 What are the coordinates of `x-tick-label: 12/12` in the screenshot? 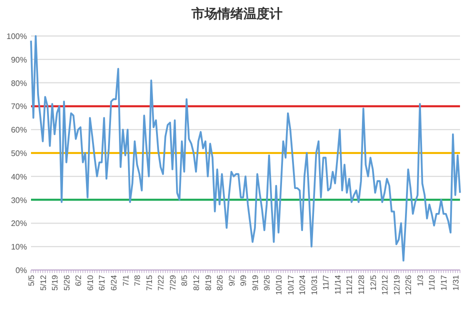 It's located at (385, 285).